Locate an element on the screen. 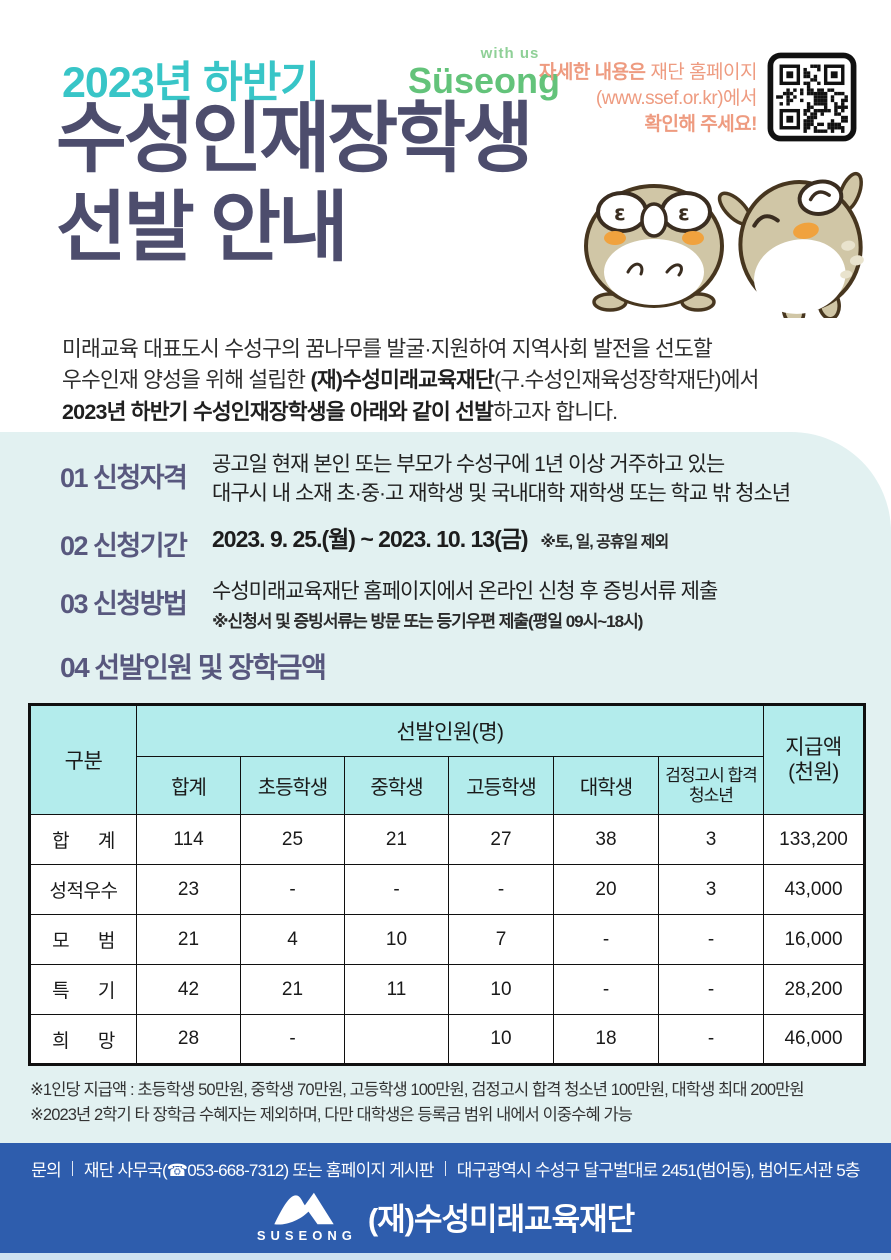  amount-cell: 28,200 is located at coordinates (814, 989).